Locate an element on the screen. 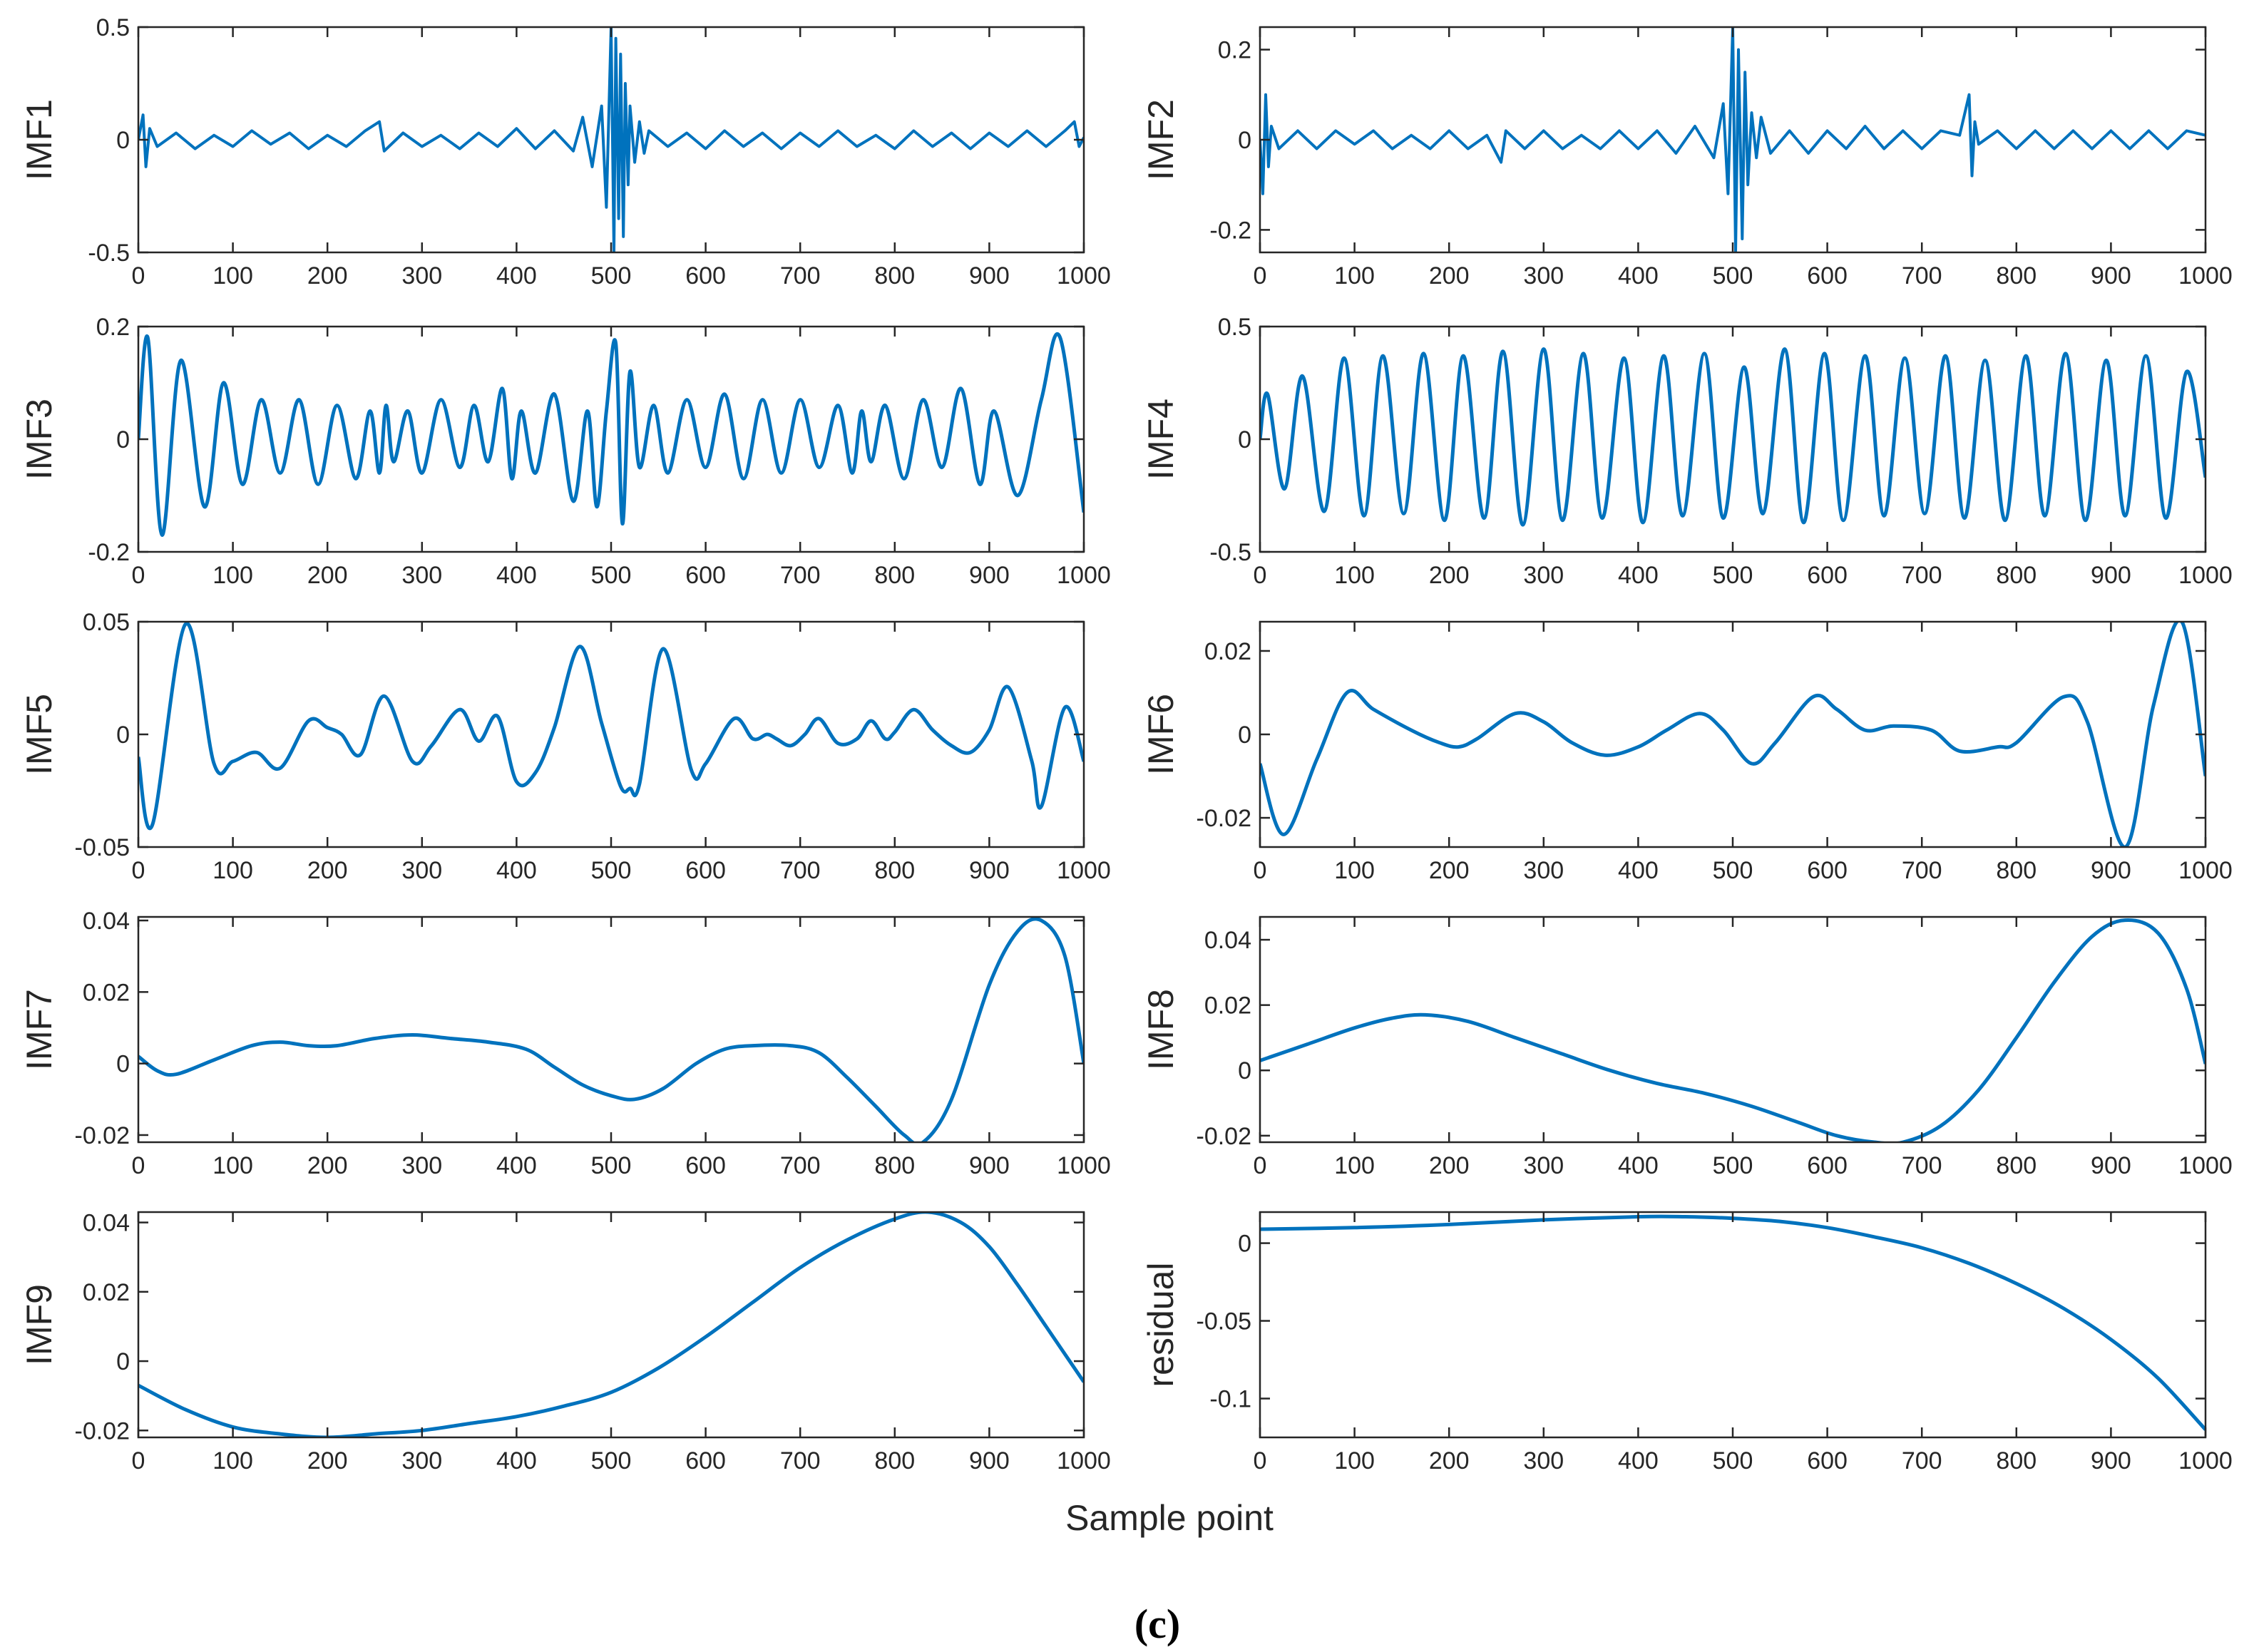 The image size is (2249, 1652). series-line-imf4 is located at coordinates (1733, 437).